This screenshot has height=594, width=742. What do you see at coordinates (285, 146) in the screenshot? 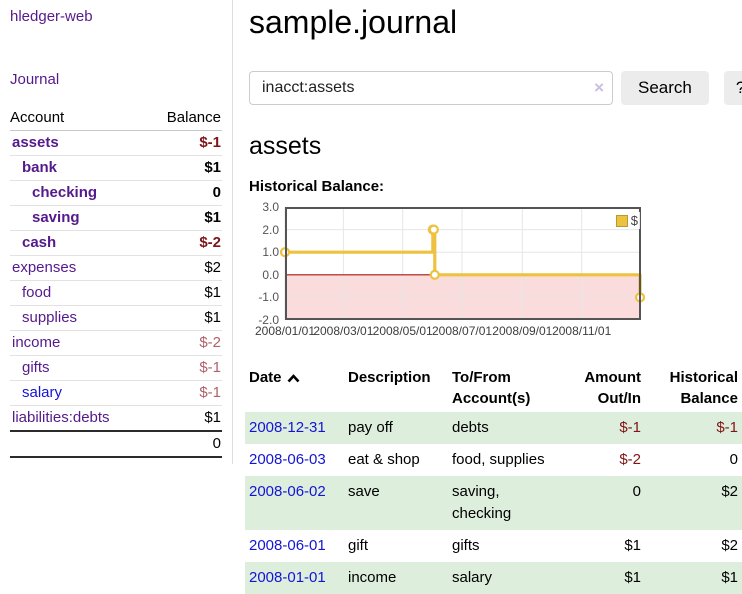
I see `account-heading: assets` at bounding box center [285, 146].